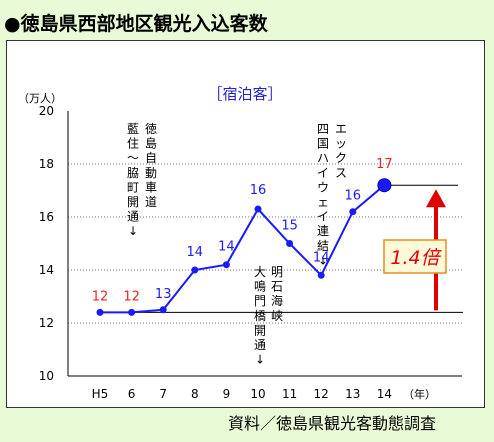  I want to click on annotation-char: 脇, so click(133, 173).